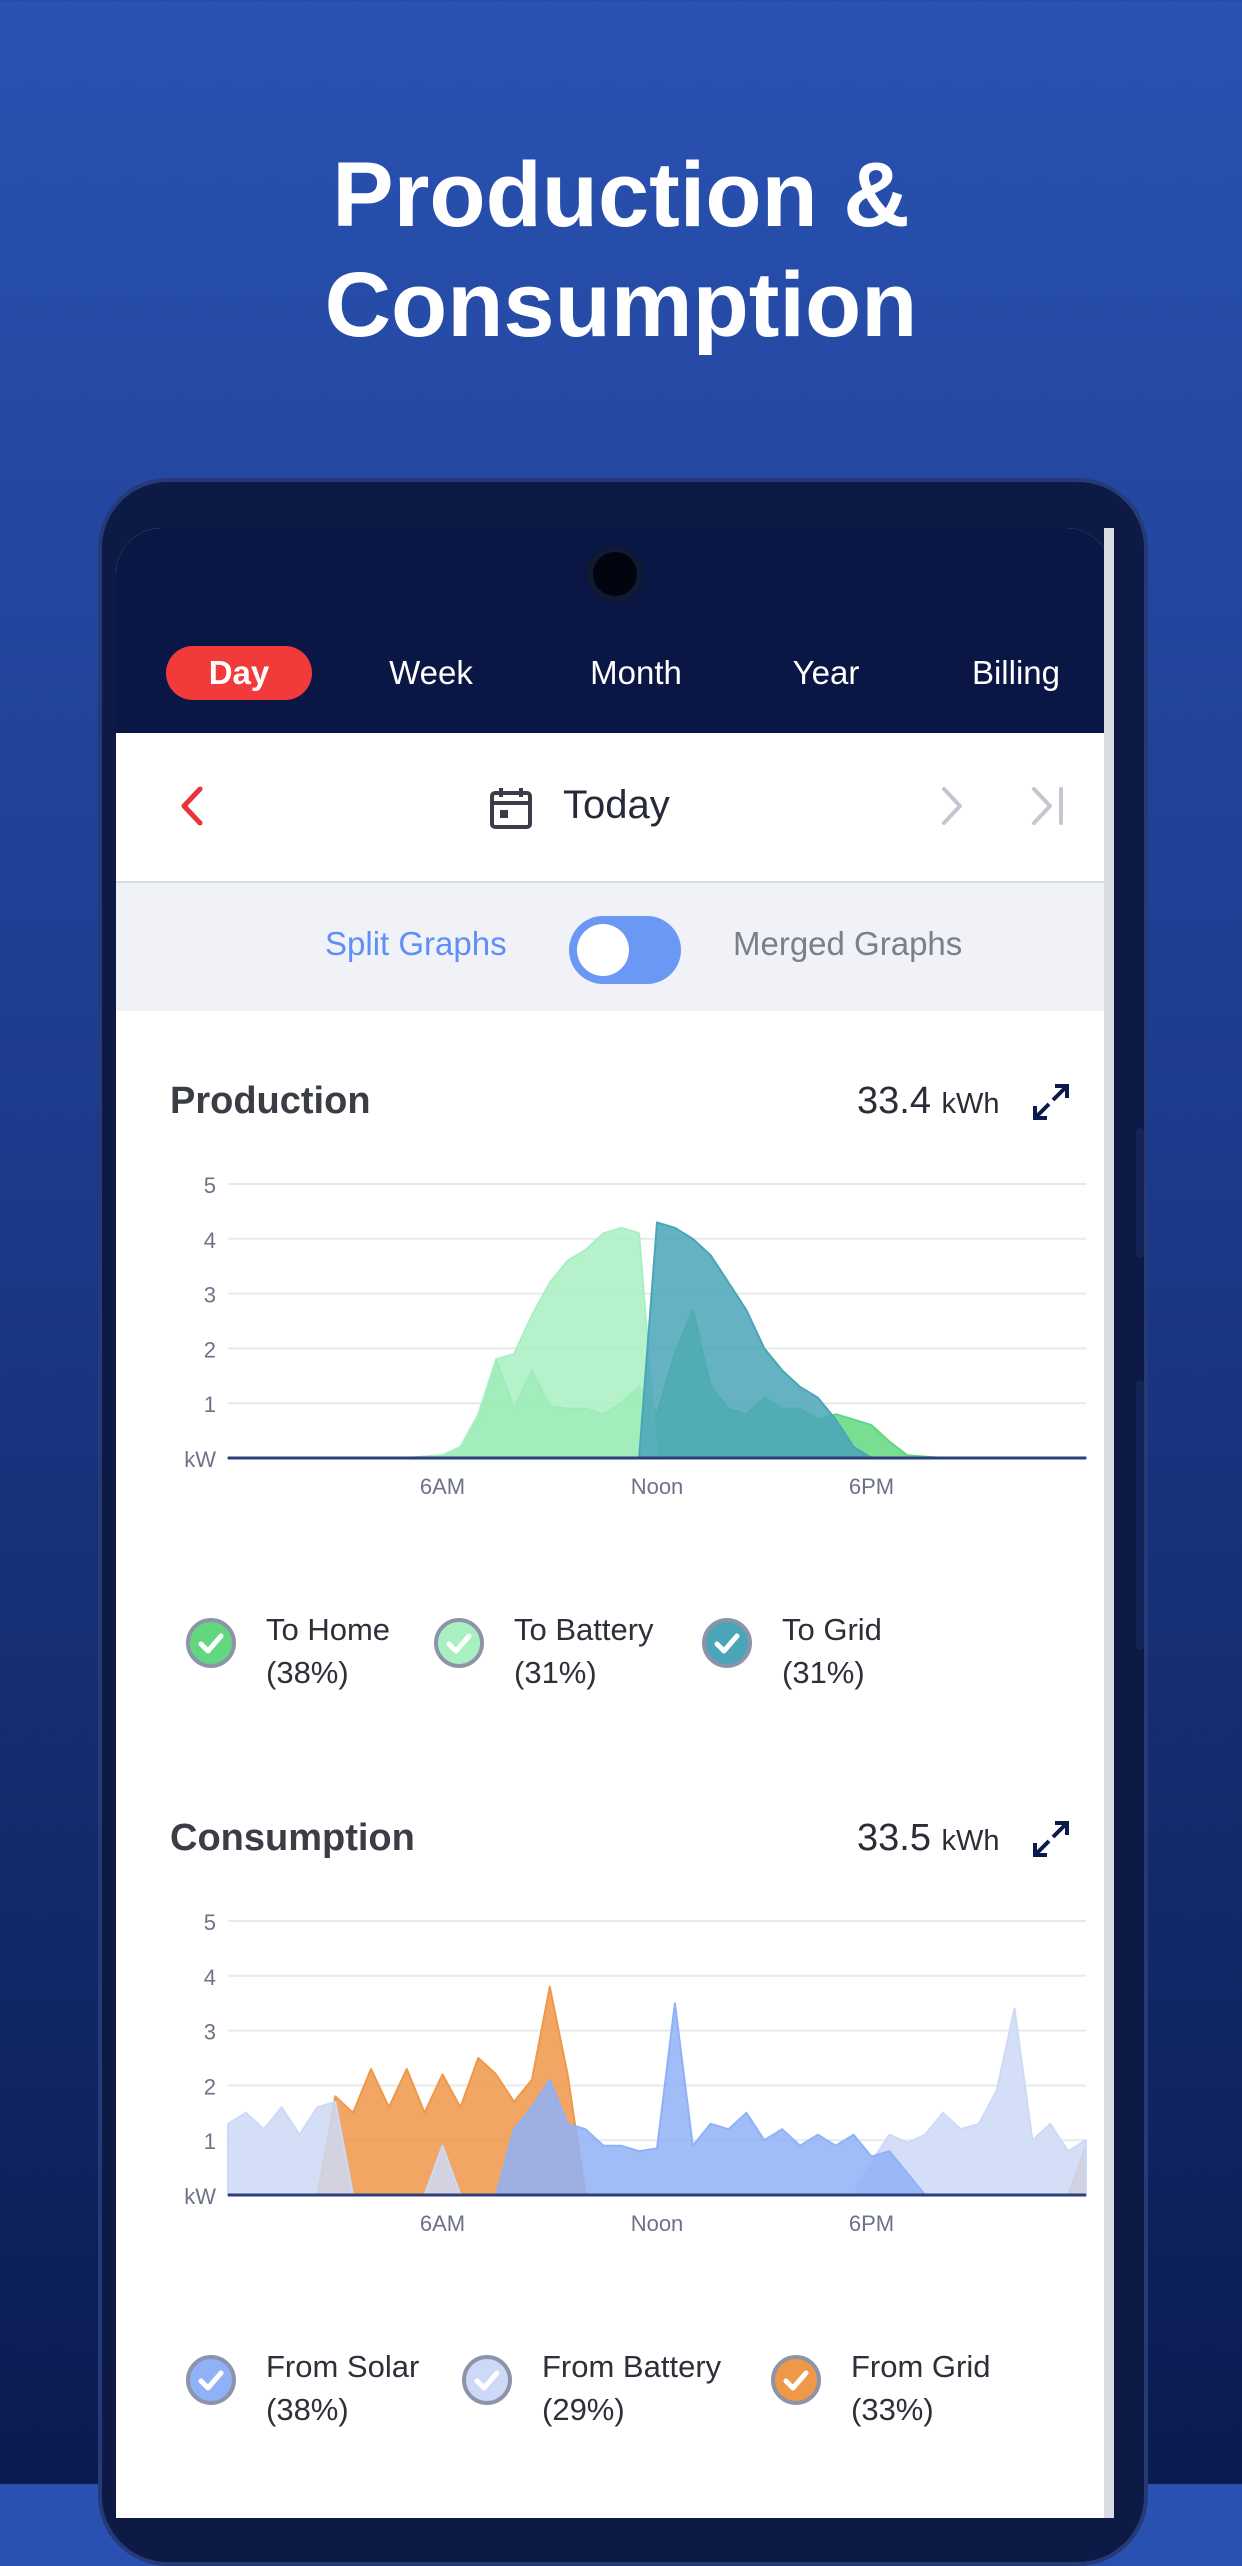 Image resolution: width=1242 pixels, height=2566 pixels. Describe the element at coordinates (442, 1486) in the screenshot. I see `production-x-tick: 6AM` at that location.